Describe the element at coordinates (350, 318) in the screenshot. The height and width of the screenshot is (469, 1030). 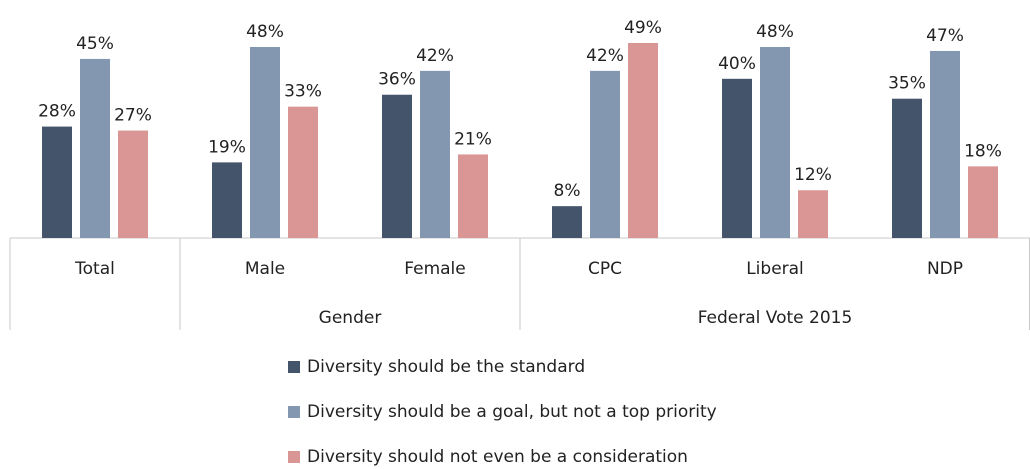
I see `group-label: Gender` at that location.